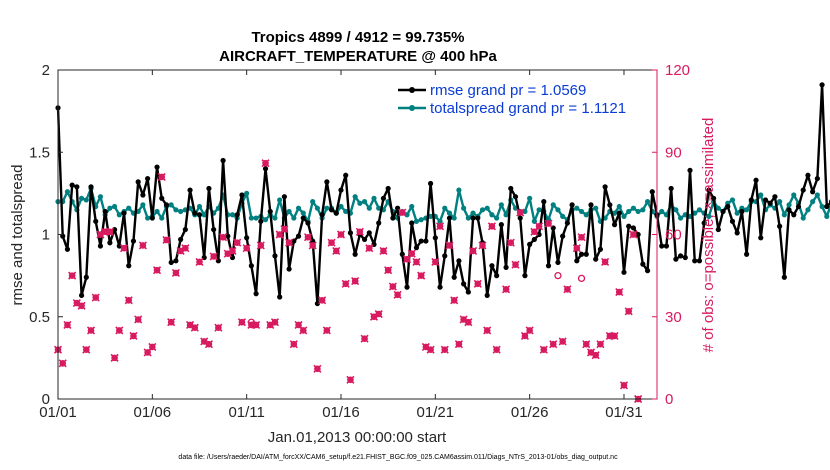  I want to click on y-axis-label: rmse and totalspread, so click(17, 235).